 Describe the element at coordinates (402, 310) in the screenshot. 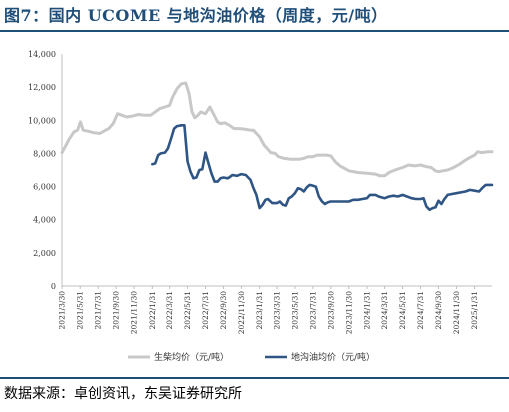

I see `x-tick-label: 2024/5/31` at that location.